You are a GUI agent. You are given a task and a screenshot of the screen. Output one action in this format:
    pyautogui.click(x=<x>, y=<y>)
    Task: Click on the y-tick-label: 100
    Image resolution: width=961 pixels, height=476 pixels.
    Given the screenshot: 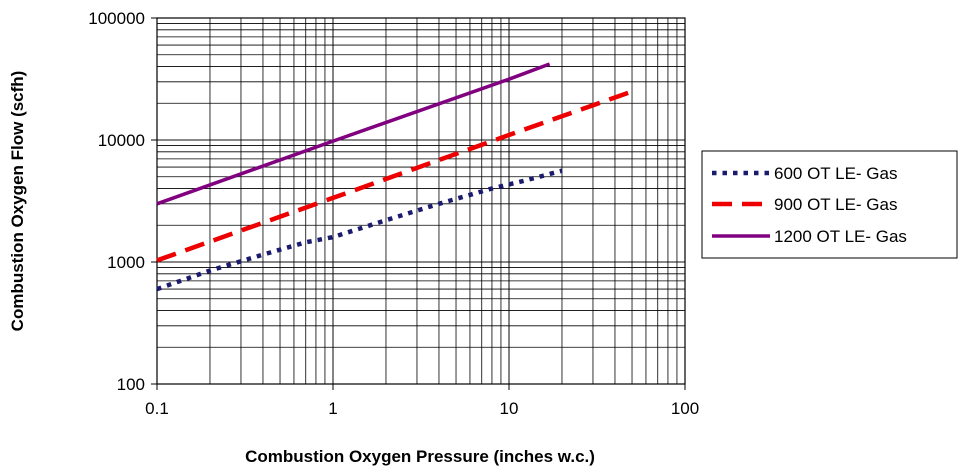 What is the action you would take?
    pyautogui.click(x=131, y=384)
    